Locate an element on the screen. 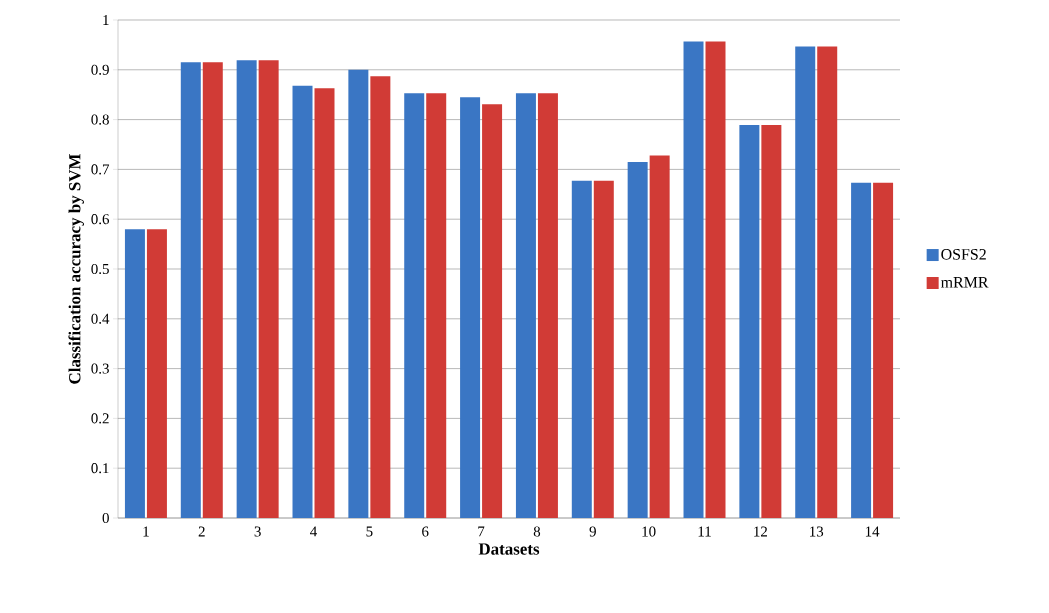 This screenshot has height=613, width=1049. y-tick-label: 0.7 is located at coordinates (100, 169).